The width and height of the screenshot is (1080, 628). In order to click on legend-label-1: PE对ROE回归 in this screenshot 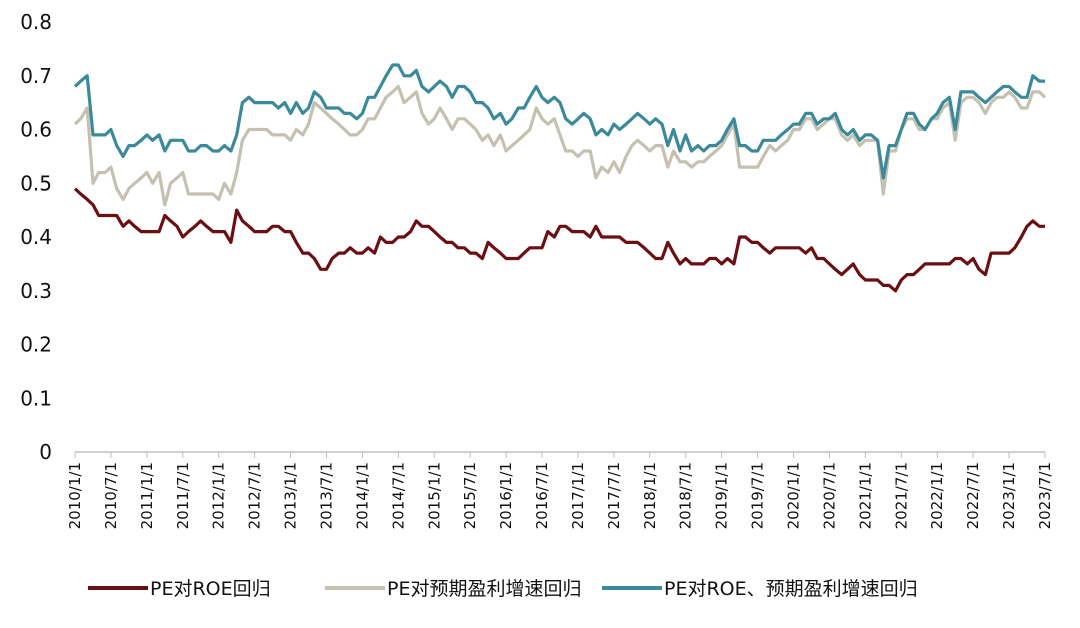, I will do `click(210, 589)`.